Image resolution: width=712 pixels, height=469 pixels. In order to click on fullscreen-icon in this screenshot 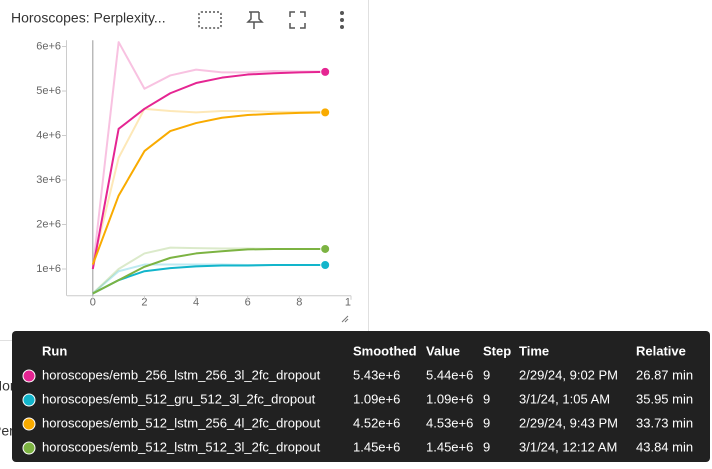, I will do `click(297, 20)`.